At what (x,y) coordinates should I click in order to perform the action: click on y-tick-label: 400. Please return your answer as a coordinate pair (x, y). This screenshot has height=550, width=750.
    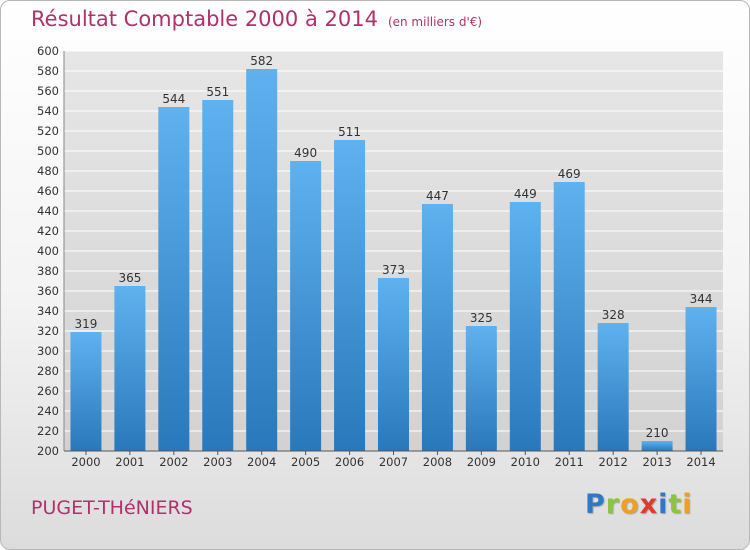
    Looking at the image, I should click on (48, 251).